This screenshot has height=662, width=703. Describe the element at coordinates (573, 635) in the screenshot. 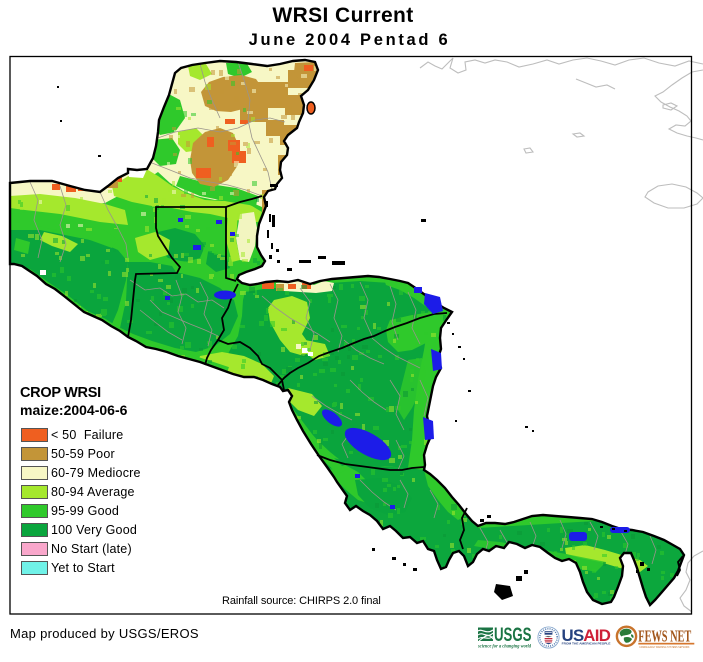

I see `svg-text: US` at that location.